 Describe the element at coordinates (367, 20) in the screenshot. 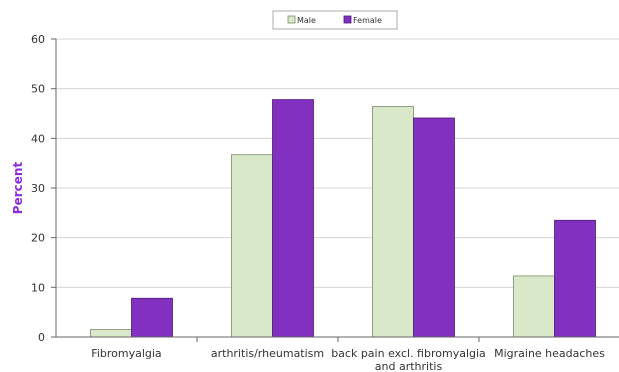

I see `legend-label: Female` at that location.